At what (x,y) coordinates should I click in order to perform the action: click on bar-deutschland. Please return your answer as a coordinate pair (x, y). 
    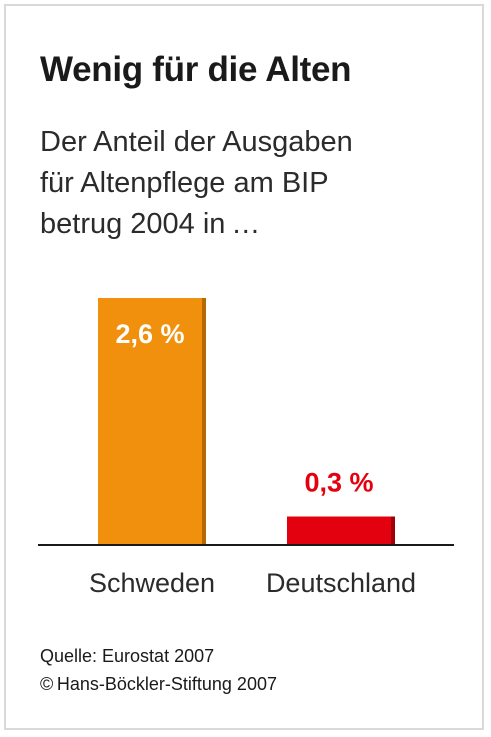
    Looking at the image, I should click on (339, 530).